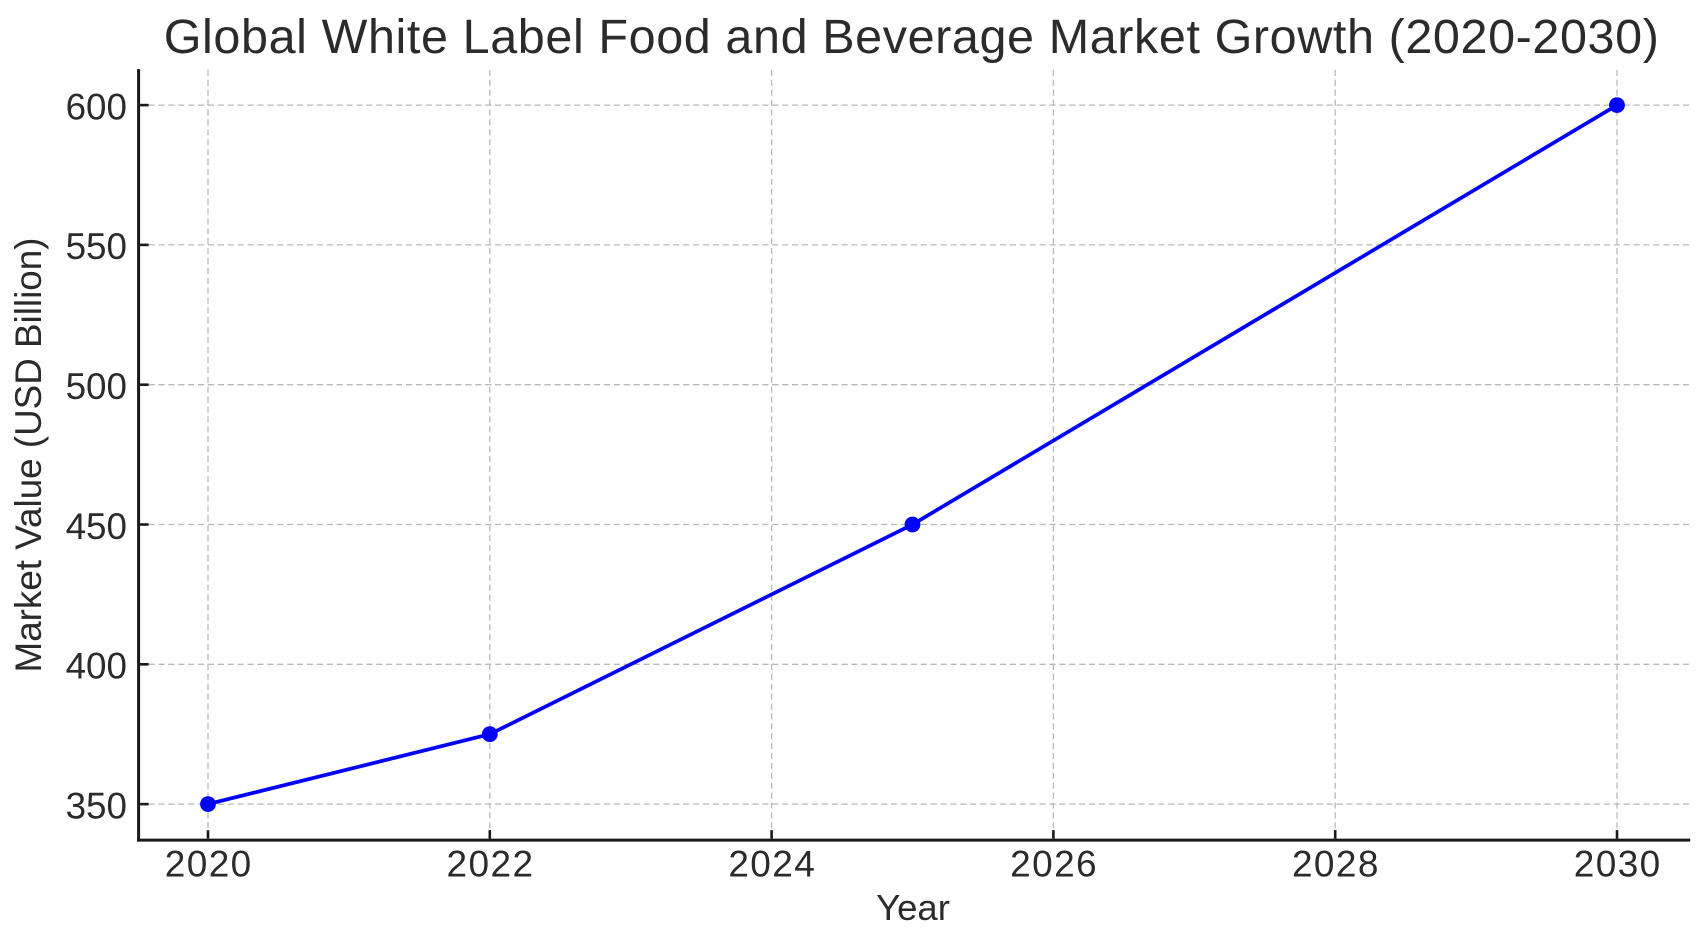  What do you see at coordinates (96, 805) in the screenshot?
I see `svg-text: 350` at bounding box center [96, 805].